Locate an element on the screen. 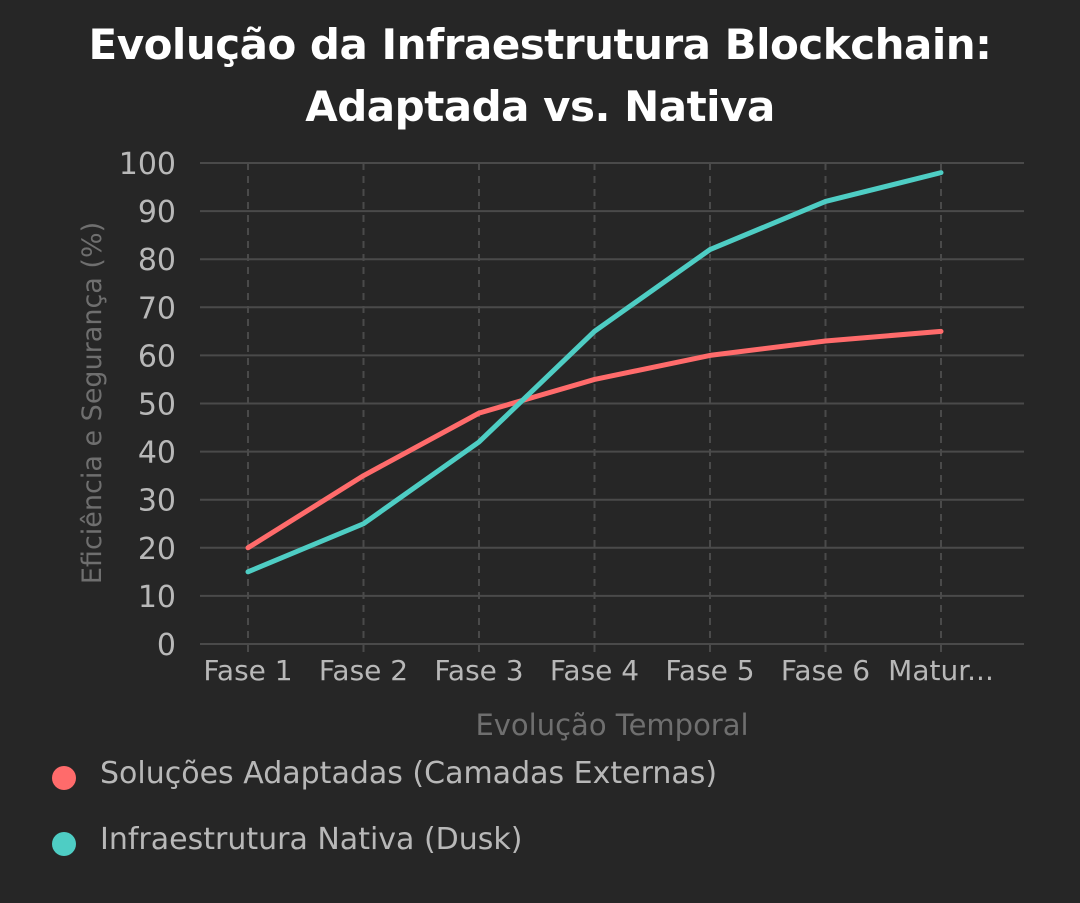 This screenshot has width=1080, height=903. y-tick-label: 90 is located at coordinates (157, 212).